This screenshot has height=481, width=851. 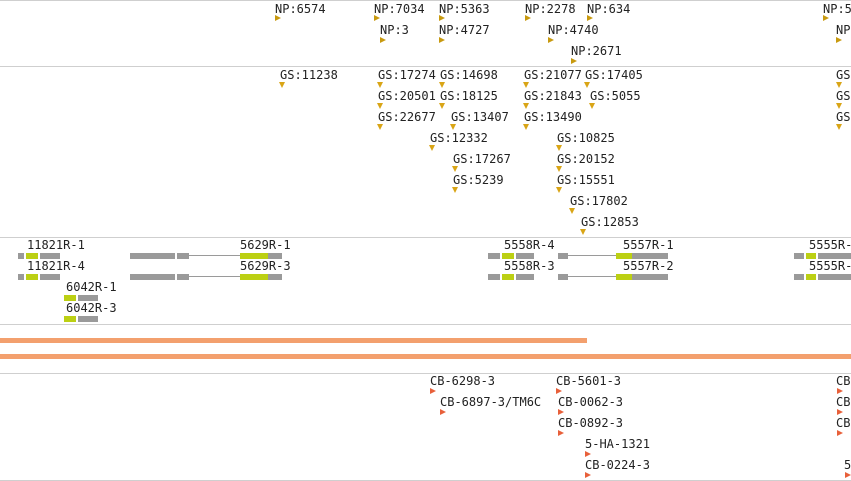 I want to click on cb-label: CB-6298-3, so click(x=463, y=381).